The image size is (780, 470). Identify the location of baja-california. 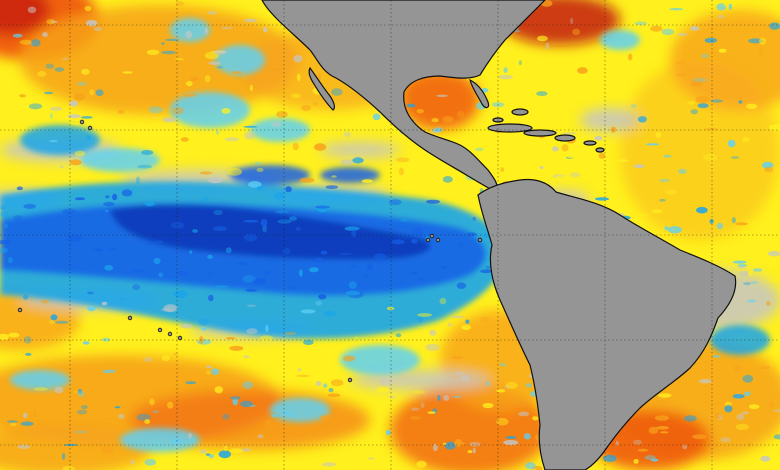
(322, 88).